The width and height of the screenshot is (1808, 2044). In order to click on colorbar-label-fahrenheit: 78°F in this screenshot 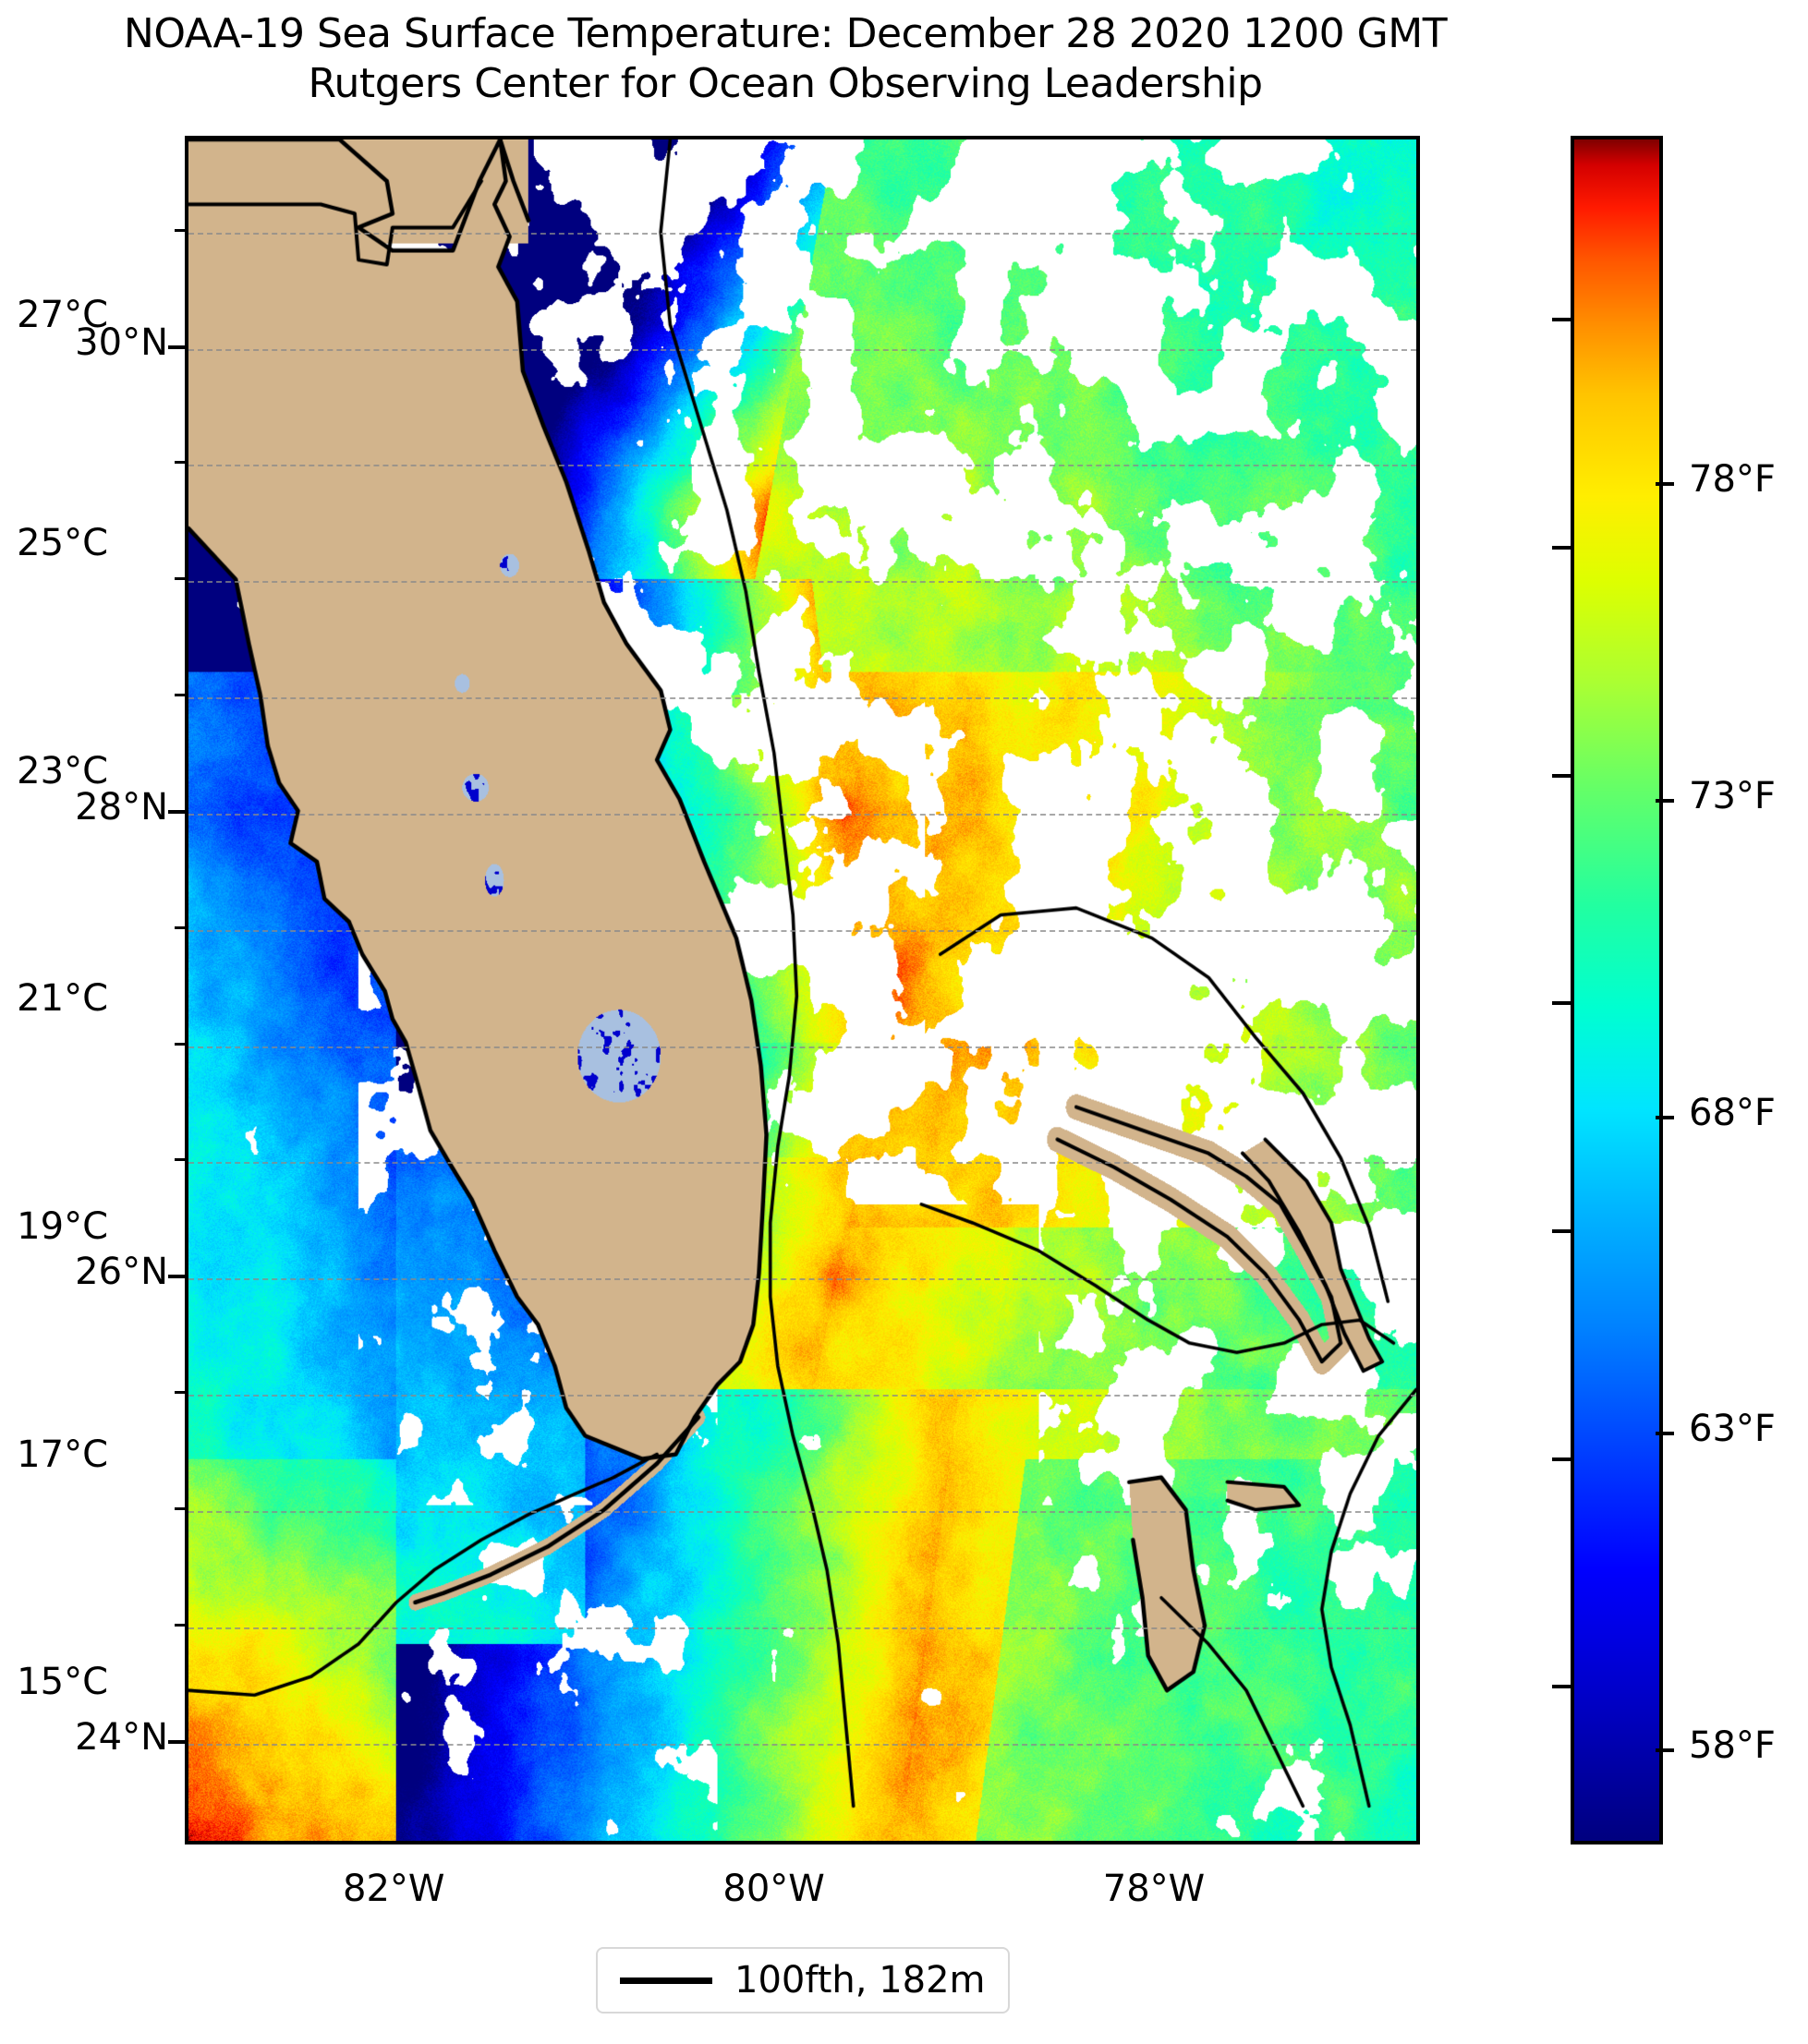, I will do `click(1732, 480)`.